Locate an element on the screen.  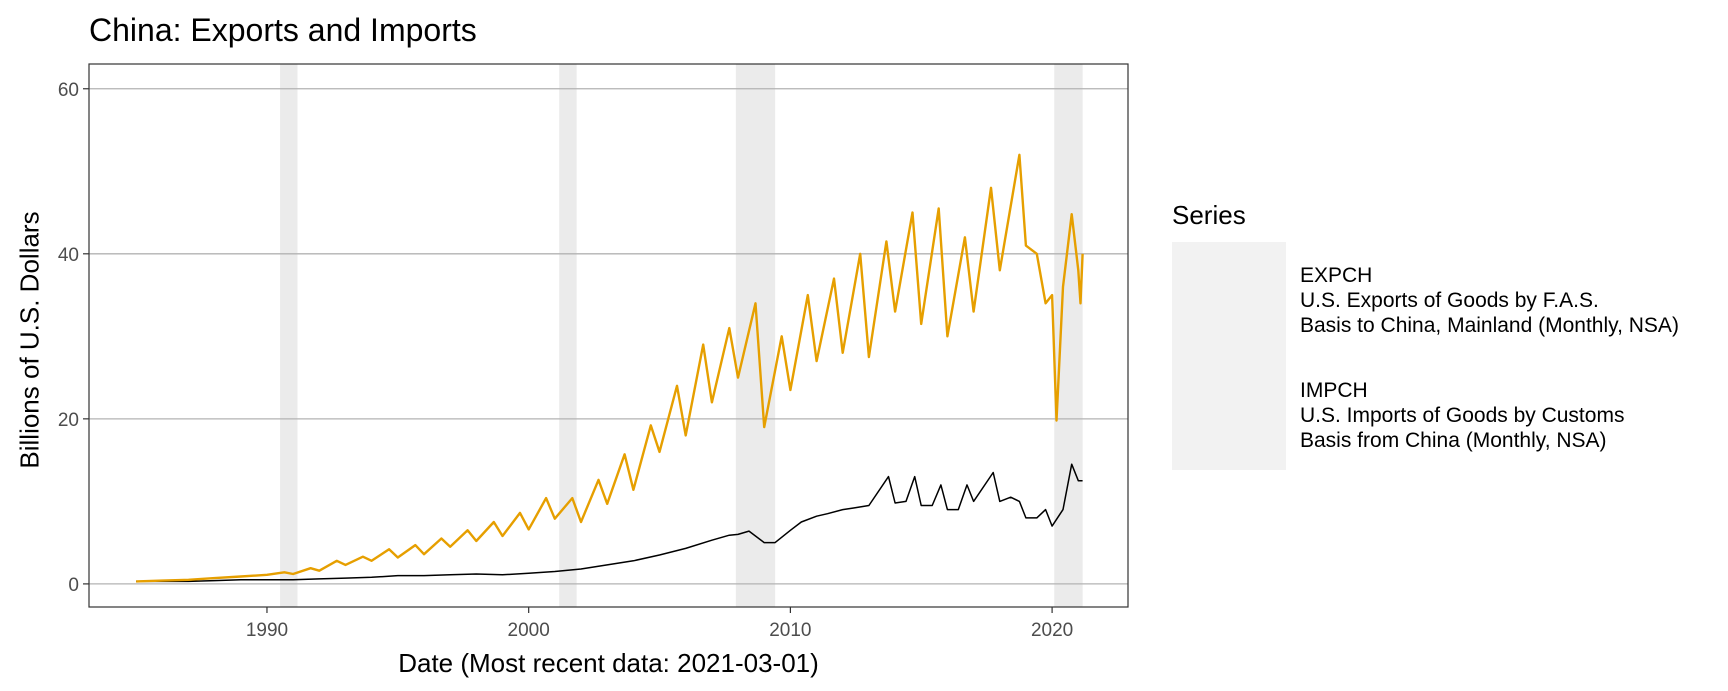
x-tick-label: 2020 is located at coordinates (1052, 630).